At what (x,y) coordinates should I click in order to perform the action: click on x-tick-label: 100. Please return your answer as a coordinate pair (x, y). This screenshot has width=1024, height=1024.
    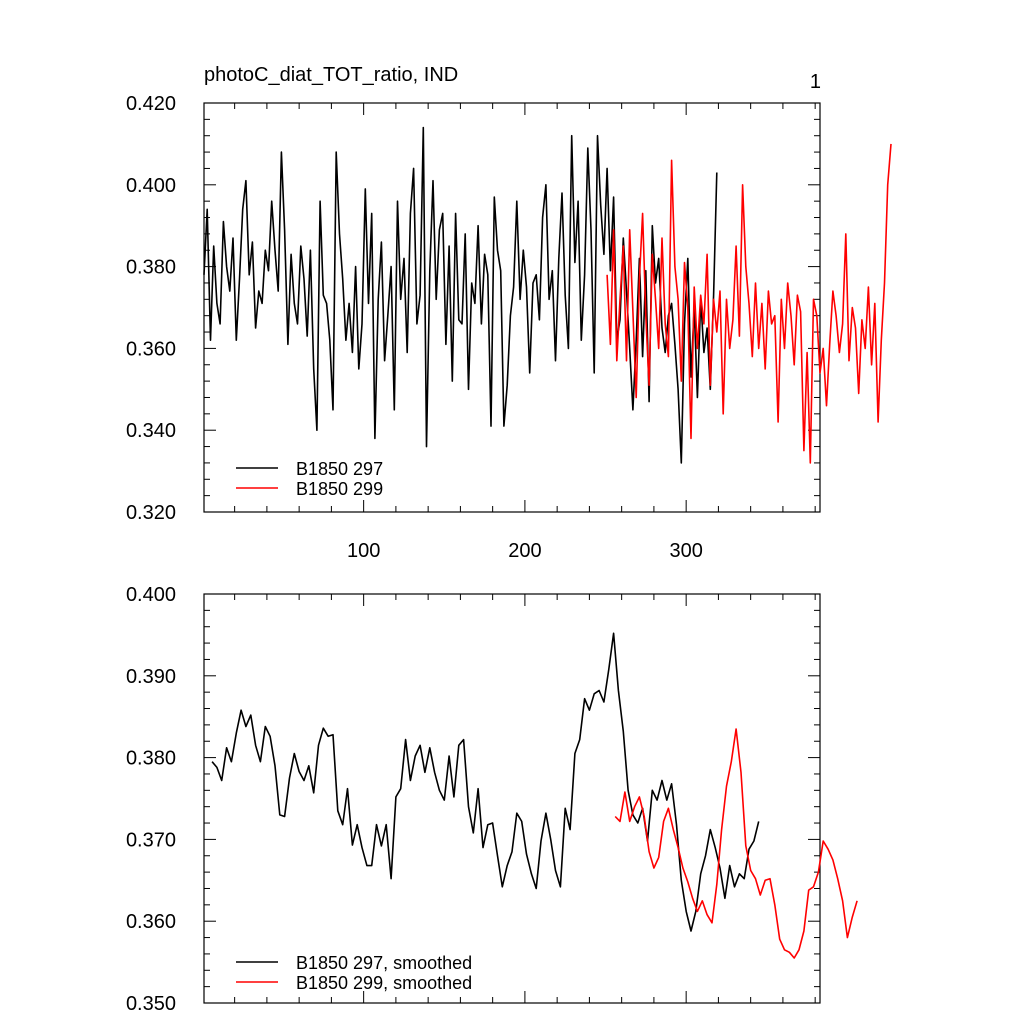
    Looking at the image, I should click on (363, 551).